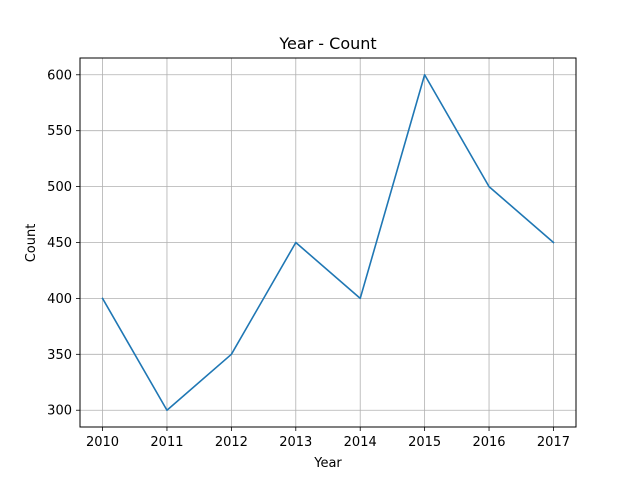  Describe the element at coordinates (102, 442) in the screenshot. I see `x-tick-label: 2010` at that location.